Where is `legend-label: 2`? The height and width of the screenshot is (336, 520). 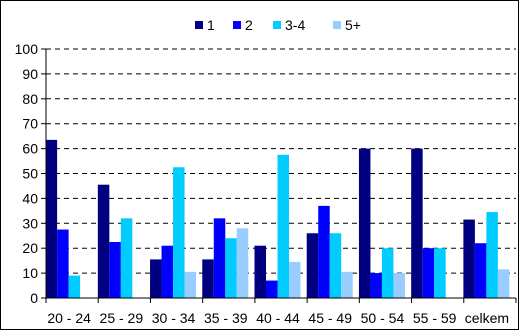 legend-label: 2 is located at coordinates (249, 25).